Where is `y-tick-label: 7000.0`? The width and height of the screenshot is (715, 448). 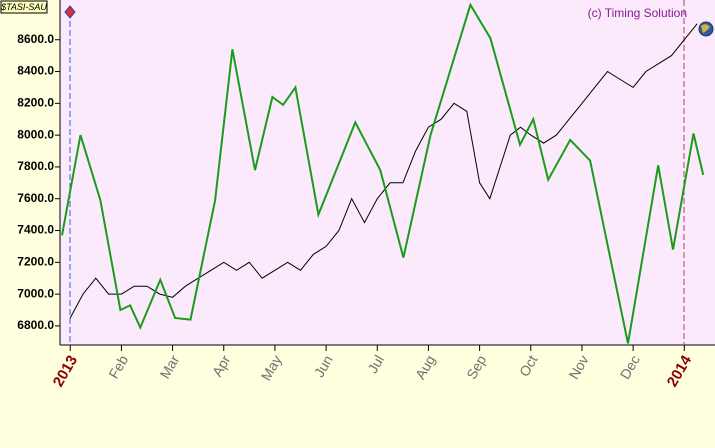 y-tick-label: 7000.0 is located at coordinates (35, 293).